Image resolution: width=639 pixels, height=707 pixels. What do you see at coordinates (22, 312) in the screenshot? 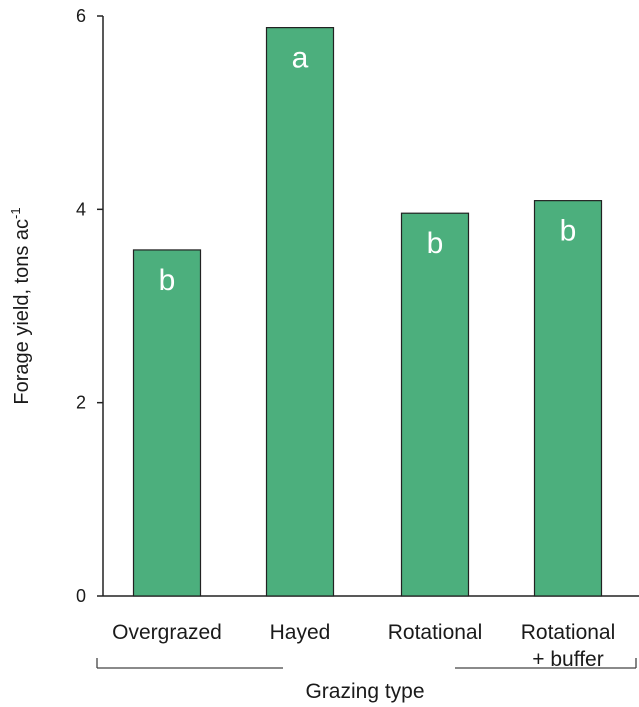
I see `y-axis-label-text: Forage yield, tons ac` at bounding box center [22, 312].